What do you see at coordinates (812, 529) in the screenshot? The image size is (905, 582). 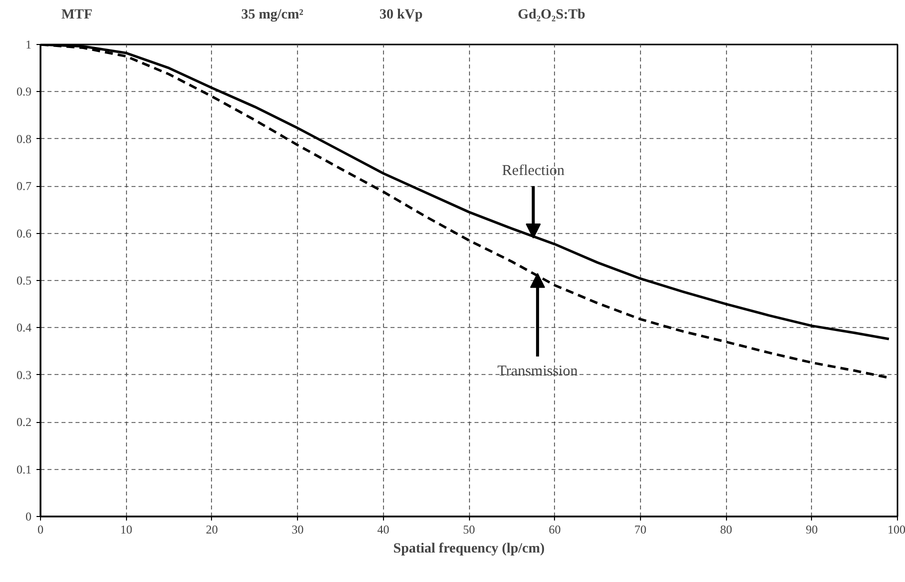 I see `x-tick-label: 90` at bounding box center [812, 529].